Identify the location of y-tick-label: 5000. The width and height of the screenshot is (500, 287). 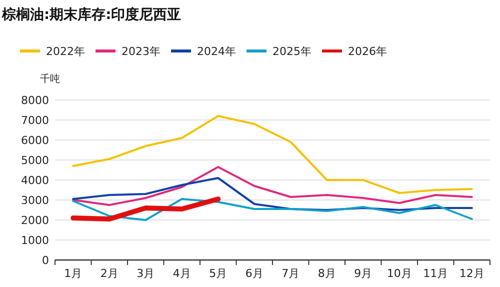
(35, 160).